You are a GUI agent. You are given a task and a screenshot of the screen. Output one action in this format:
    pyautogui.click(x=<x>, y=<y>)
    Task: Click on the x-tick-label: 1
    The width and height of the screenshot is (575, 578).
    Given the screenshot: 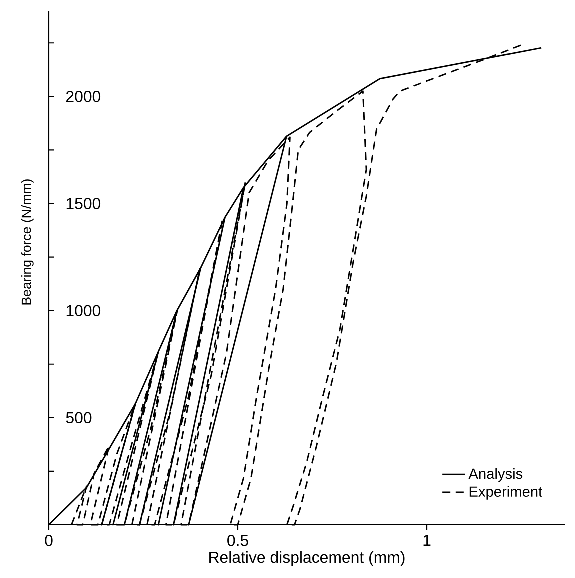 What is the action you would take?
    pyautogui.click(x=427, y=540)
    